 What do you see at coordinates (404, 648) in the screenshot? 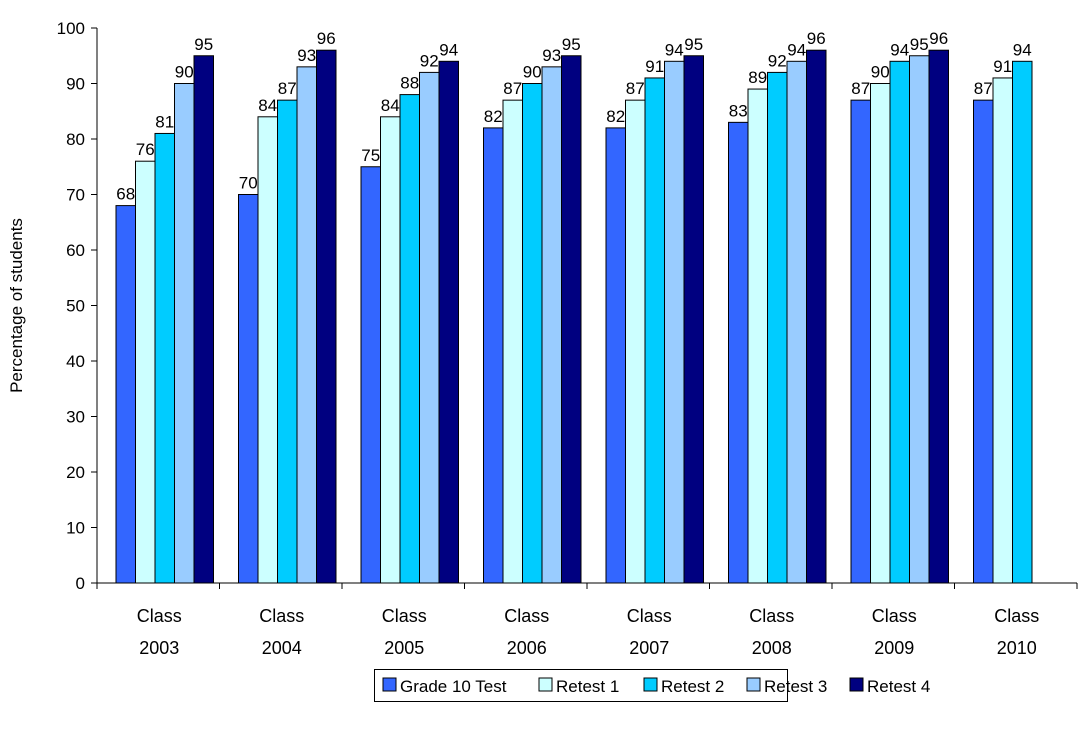
I see `x-category-label-line2: 2005` at bounding box center [404, 648].